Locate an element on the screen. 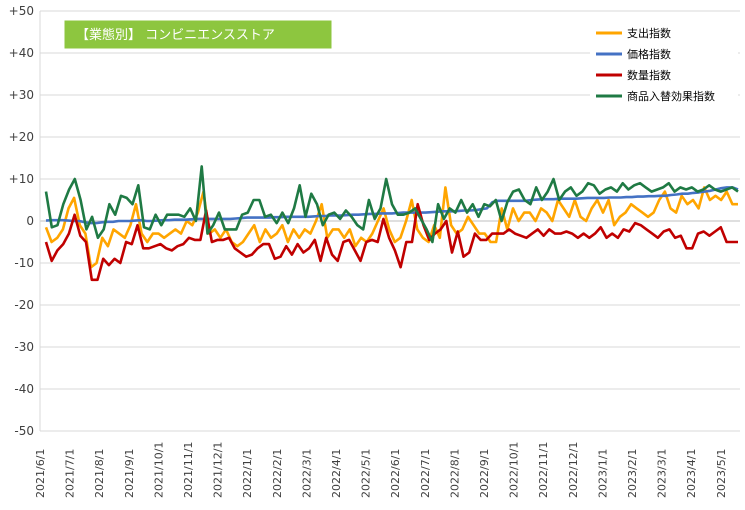  y-axis-ticks: +50 +40 +30 +20 +10 0 -10 -20 -30 -40 -50 is located at coordinates (21, 221).